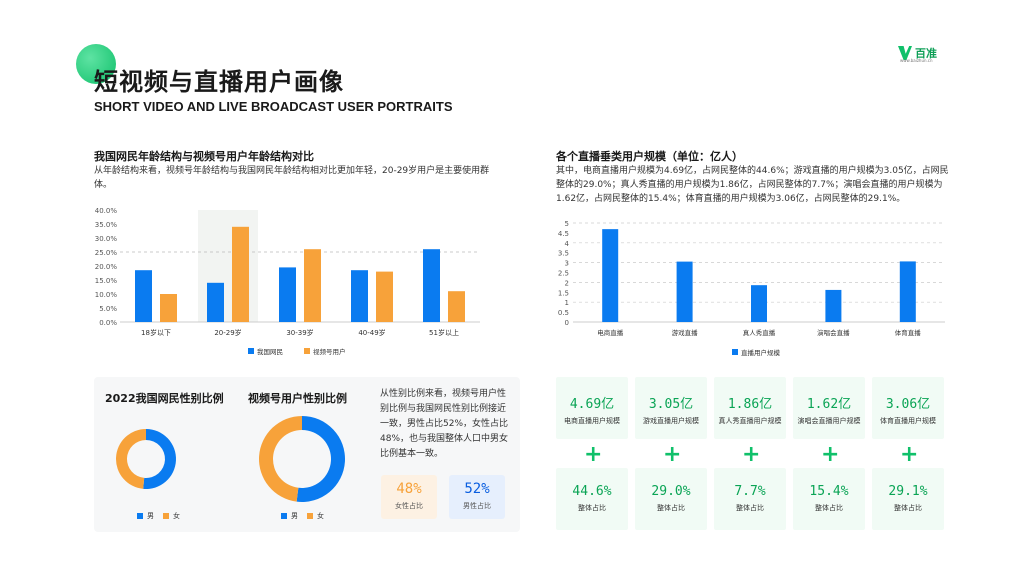 This screenshot has width=1024, height=576. Describe the element at coordinates (477, 489) in the screenshot. I see `male-ratio-value: 52%` at that location.